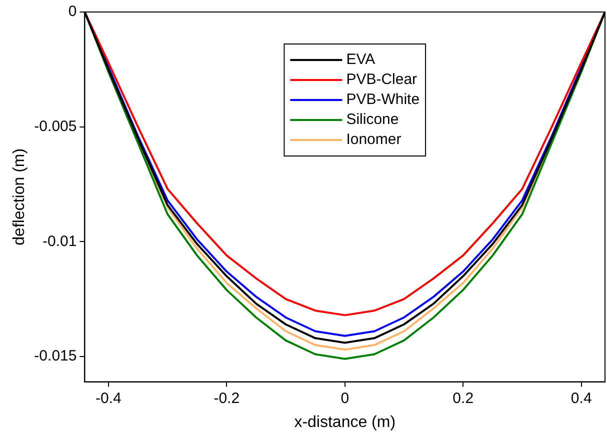 The width and height of the screenshot is (607, 434). What do you see at coordinates (19, 197) in the screenshot?
I see `y-axis-title: deflection (m)` at bounding box center [19, 197].